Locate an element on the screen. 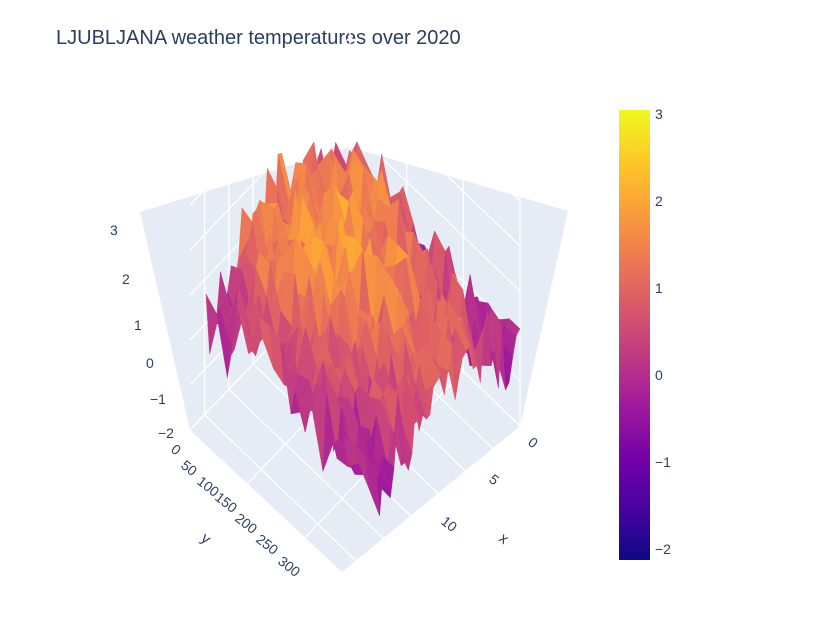  y-tick-200: 200 is located at coordinates (246, 523).